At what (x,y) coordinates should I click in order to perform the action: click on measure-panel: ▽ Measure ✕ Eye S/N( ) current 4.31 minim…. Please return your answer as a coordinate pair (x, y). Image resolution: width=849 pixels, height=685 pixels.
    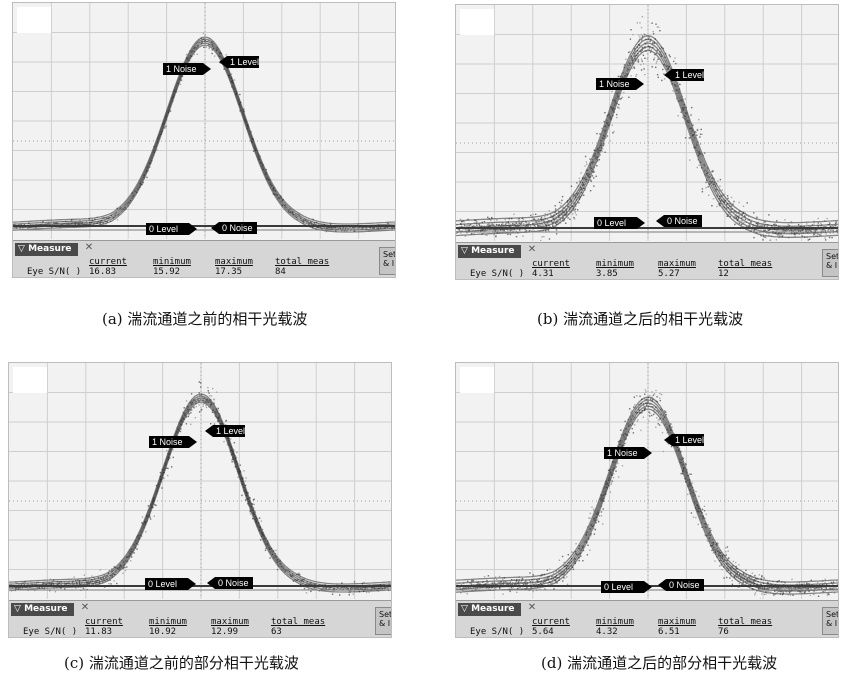
    Looking at the image, I should click on (647, 260).